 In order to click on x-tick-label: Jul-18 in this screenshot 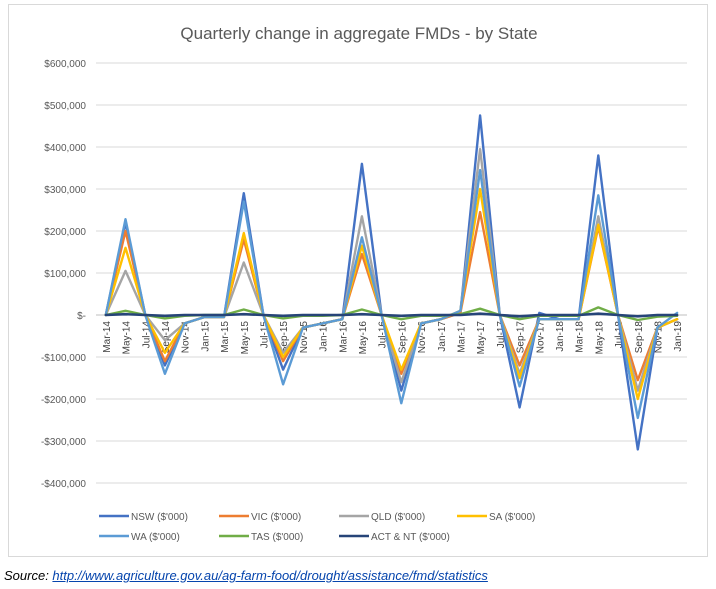, I will do `click(619, 335)`.